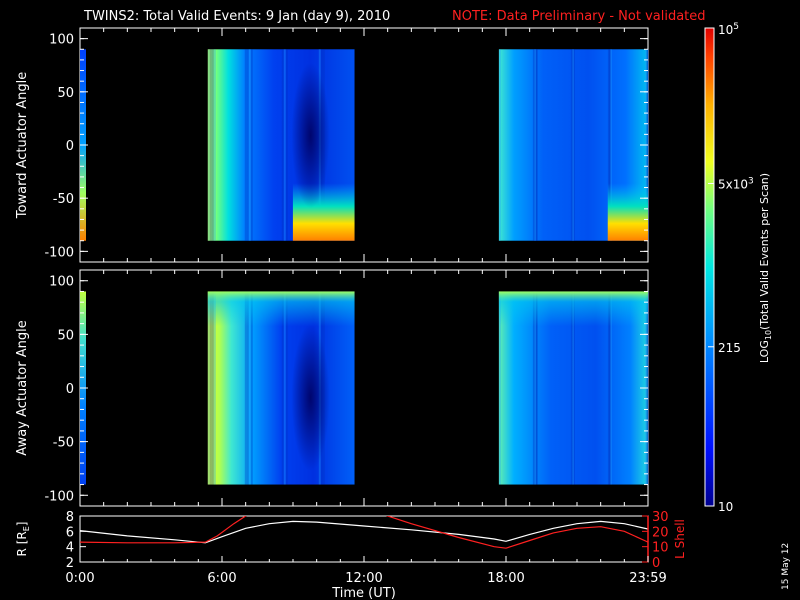  Describe the element at coordinates (70, 389) in the screenshot. I see `away-ytick-label: 0` at that location.